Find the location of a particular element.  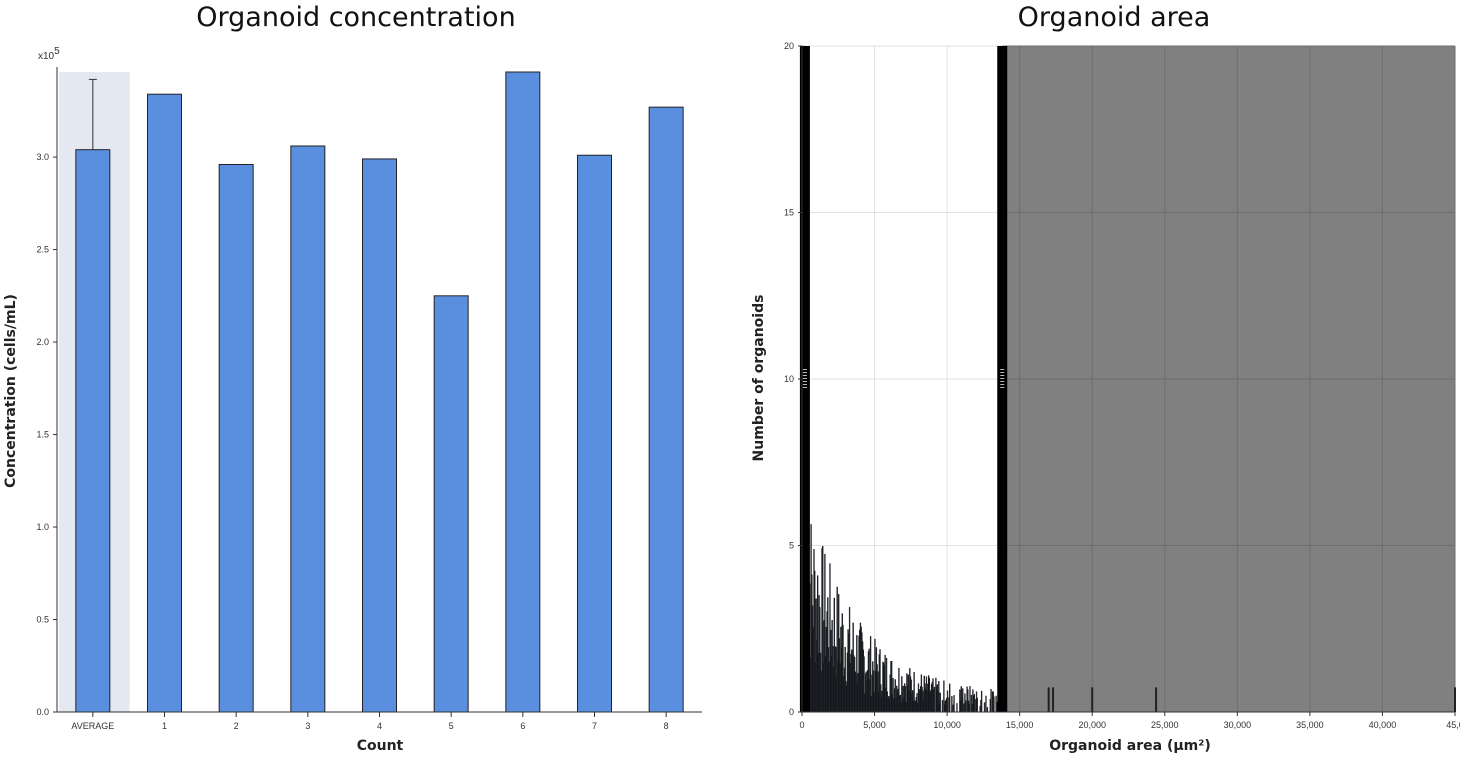

x-tick-label: 6 is located at coordinates (522, 726).